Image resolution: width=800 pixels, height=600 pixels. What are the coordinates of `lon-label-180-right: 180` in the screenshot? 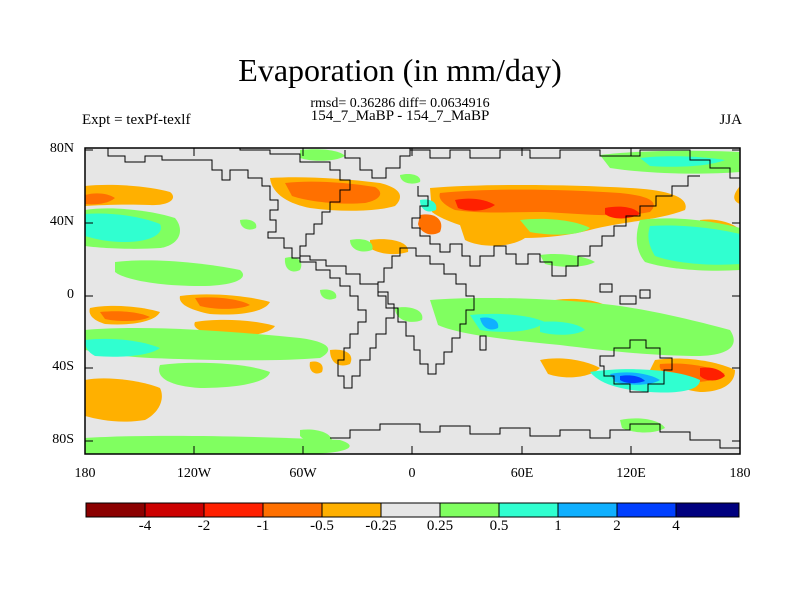 It's located at (740, 473).